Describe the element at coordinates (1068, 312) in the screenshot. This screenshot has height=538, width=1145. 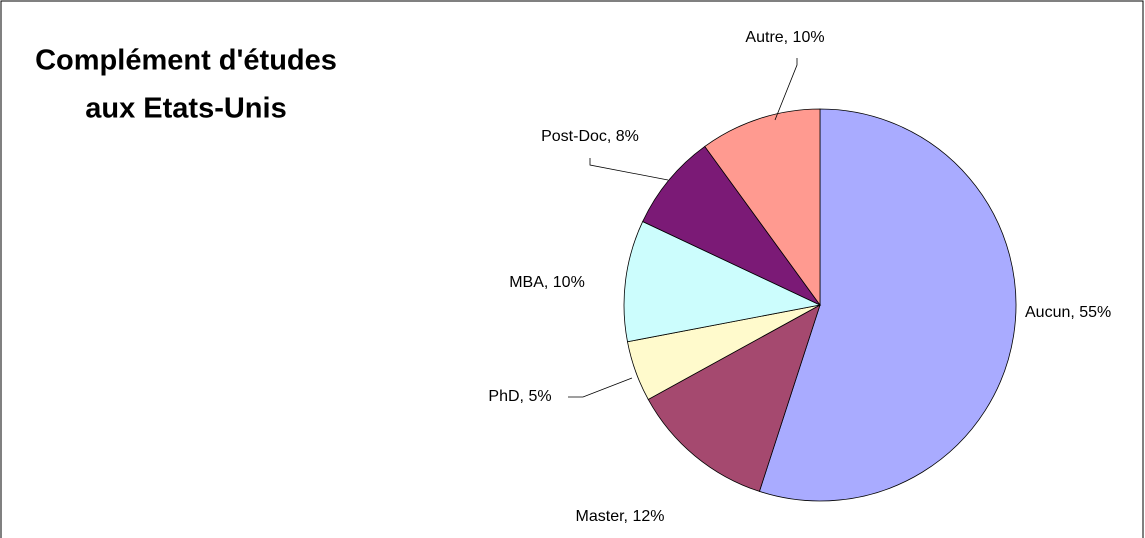
I see `data-label: Aucun, 55%` at that location.